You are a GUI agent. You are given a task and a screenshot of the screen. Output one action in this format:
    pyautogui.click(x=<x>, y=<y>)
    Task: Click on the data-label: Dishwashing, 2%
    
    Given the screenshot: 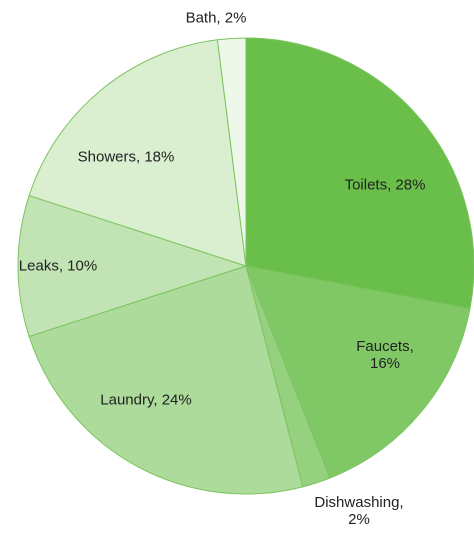 What is the action you would take?
    pyautogui.click(x=359, y=511)
    